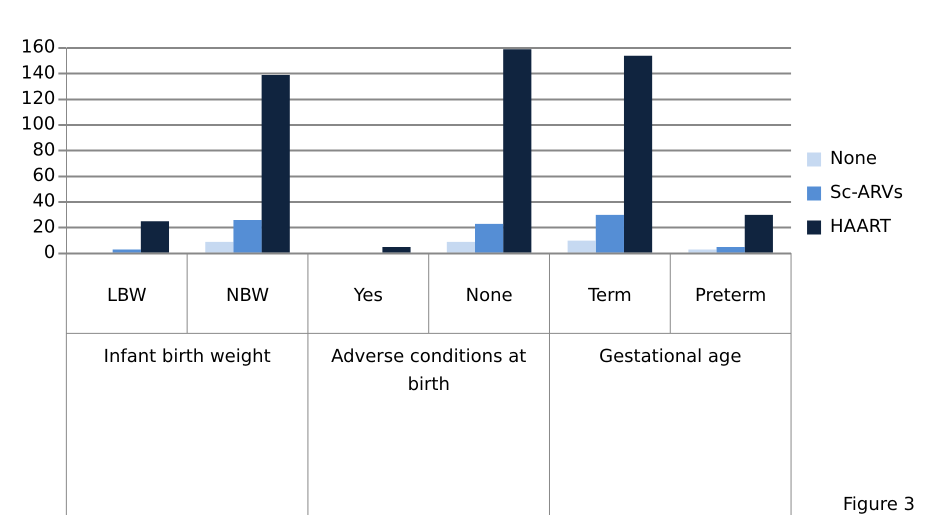  Describe the element at coordinates (489, 295) in the screenshot. I see `x-tick-label: None` at that location.